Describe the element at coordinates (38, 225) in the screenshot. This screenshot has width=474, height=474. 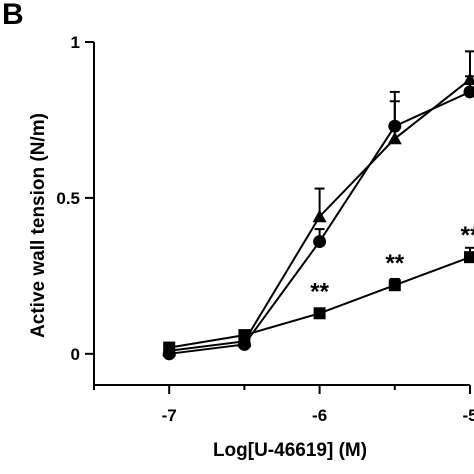
I see `y-axis-label: Active wall tension (N/m)` at that location.